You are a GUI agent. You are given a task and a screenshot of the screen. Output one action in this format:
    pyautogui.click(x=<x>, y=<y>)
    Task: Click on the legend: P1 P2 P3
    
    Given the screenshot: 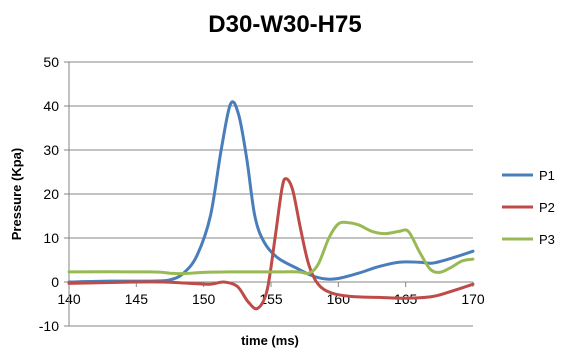 What is the action you would take?
    pyautogui.click(x=528, y=207)
    